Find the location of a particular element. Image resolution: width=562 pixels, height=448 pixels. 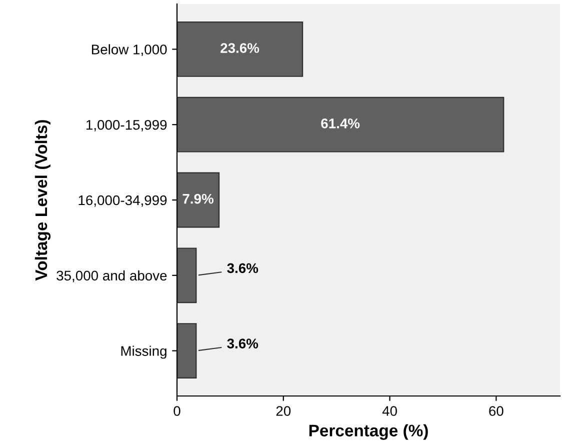

data-label: 61.4% is located at coordinates (340, 123).